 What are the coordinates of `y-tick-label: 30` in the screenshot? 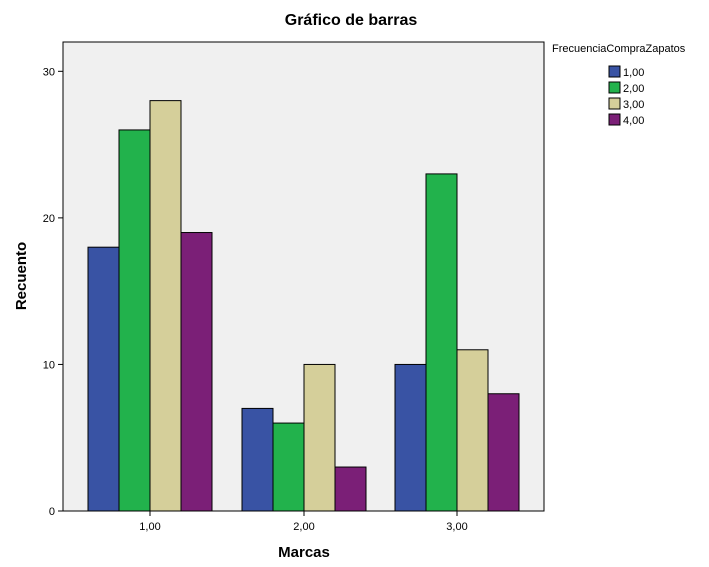 It's located at (49, 72).